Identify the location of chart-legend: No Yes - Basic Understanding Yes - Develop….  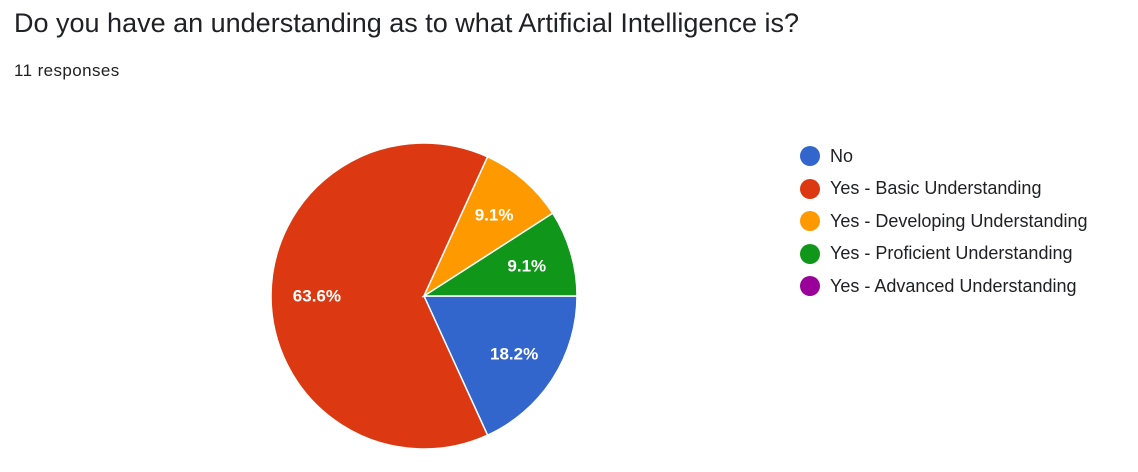
(944, 221).